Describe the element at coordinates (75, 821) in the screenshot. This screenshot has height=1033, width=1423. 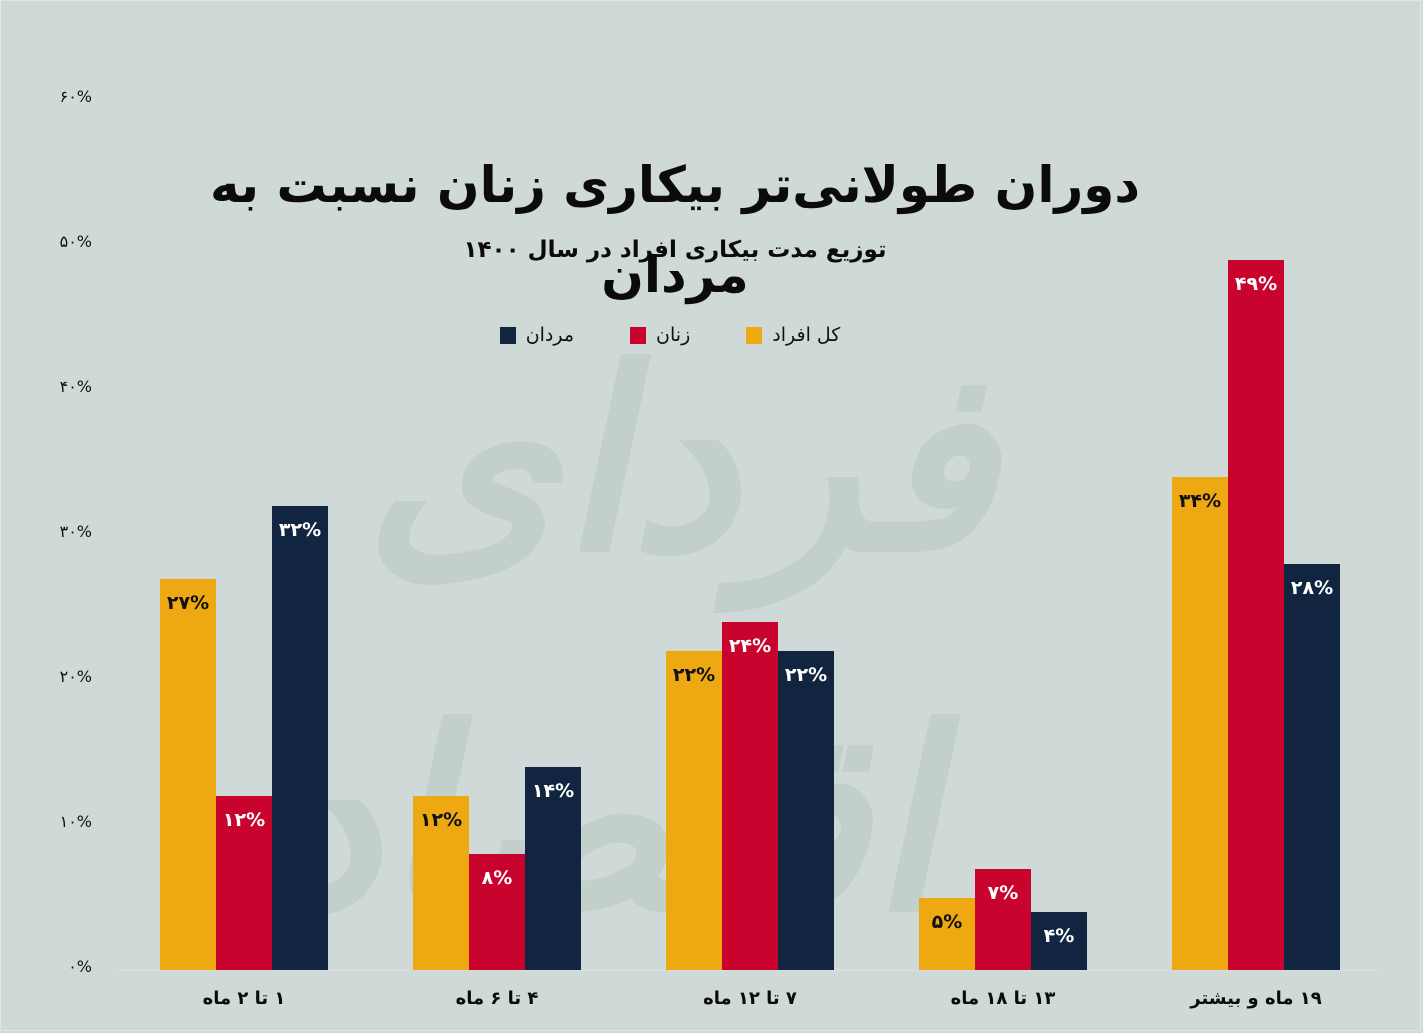
I see `y-tick-label: ۱۰%` at that location.